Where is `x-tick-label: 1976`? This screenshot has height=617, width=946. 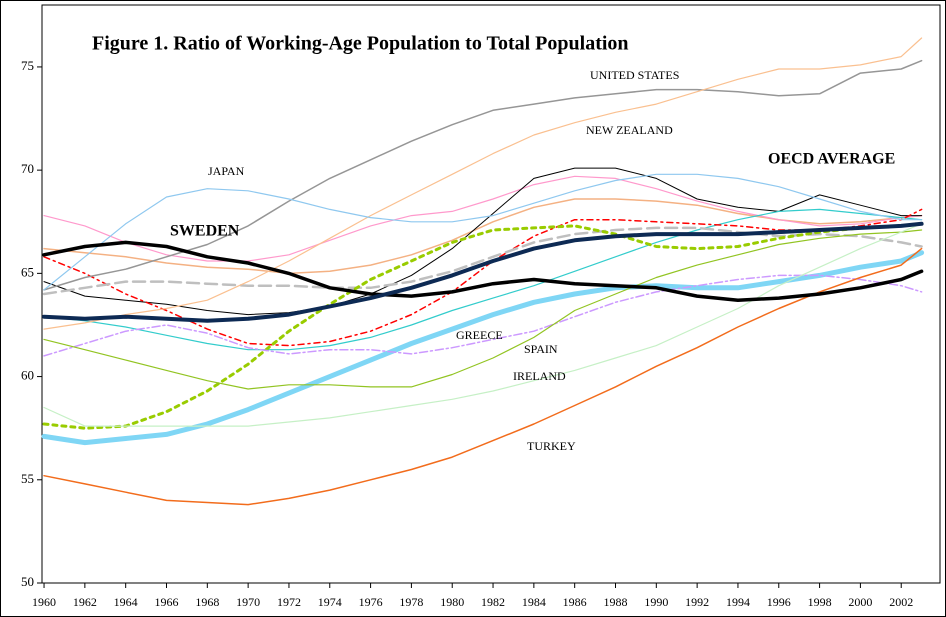 x-tick-label: 1976 is located at coordinates (371, 602).